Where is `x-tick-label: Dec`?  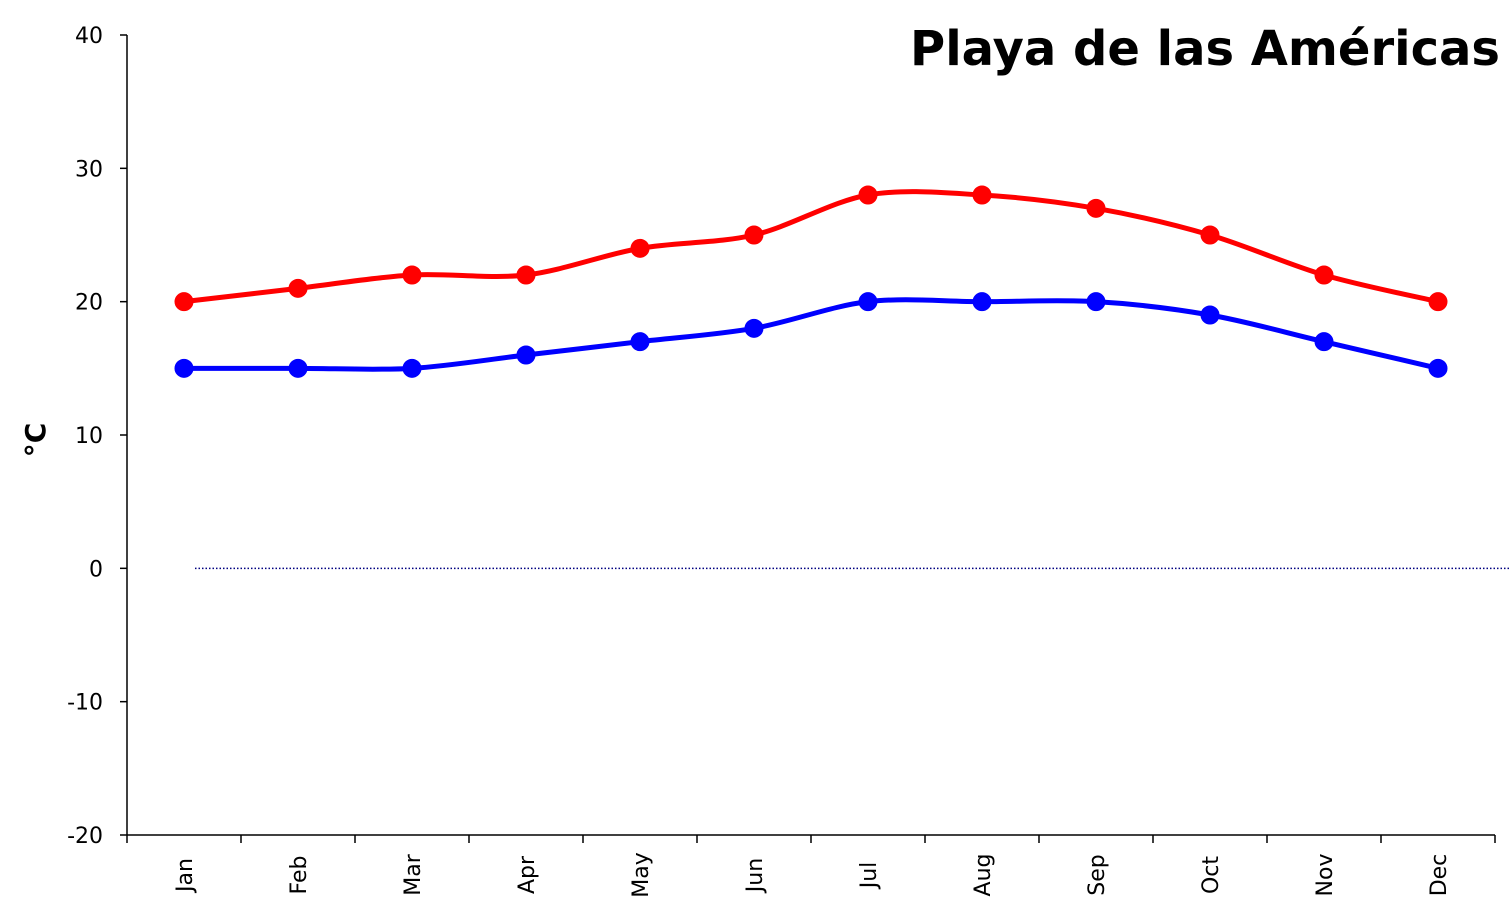 x-tick-label: Dec is located at coordinates (1439, 875).